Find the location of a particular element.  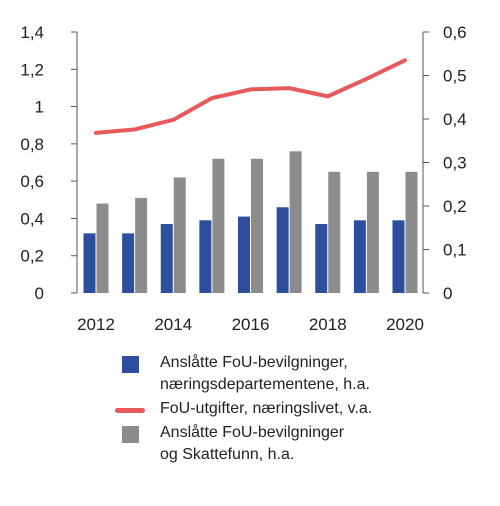

left-tick-label: 1,4 is located at coordinates (32, 32).